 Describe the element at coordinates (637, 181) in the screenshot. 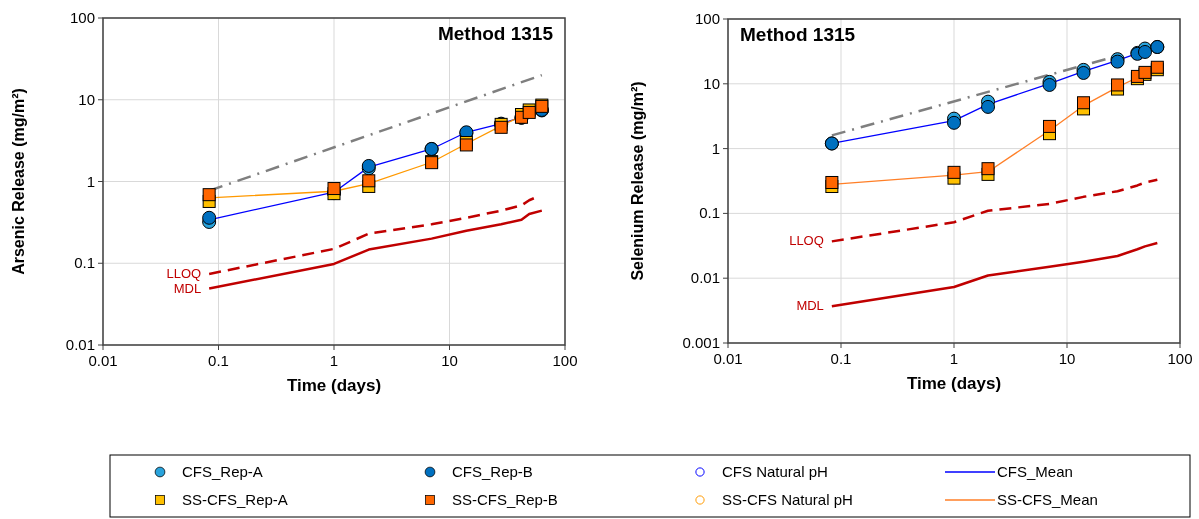

I see `y-axis-title: Selenium Release (mg/m²)` at that location.